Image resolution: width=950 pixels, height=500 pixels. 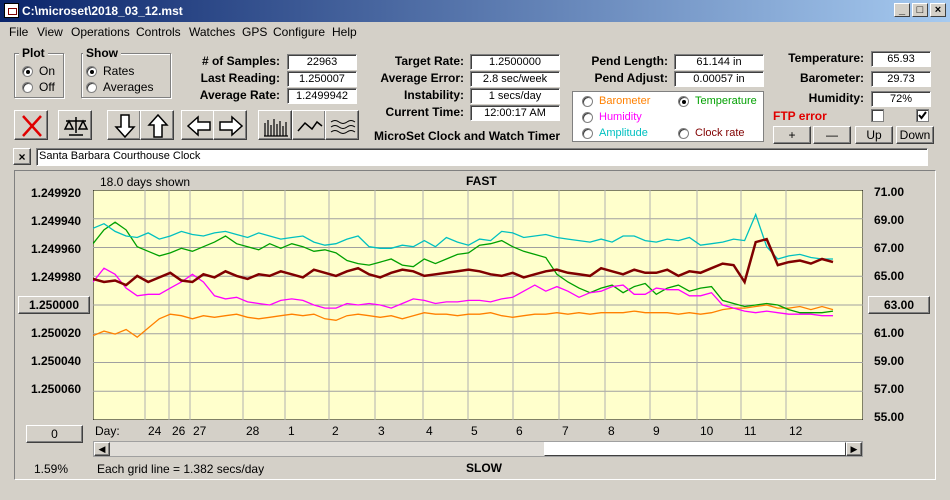 What do you see at coordinates (515, 79) in the screenshot?
I see `average-error-field: 2.8 sec/week` at bounding box center [515, 79].